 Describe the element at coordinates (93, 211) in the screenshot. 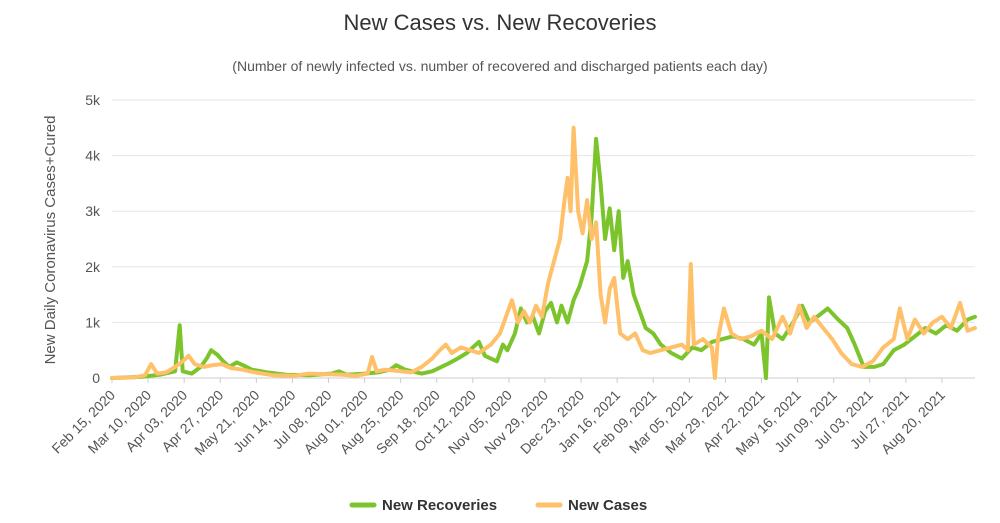

I see `y-tick-label: 3k` at that location.